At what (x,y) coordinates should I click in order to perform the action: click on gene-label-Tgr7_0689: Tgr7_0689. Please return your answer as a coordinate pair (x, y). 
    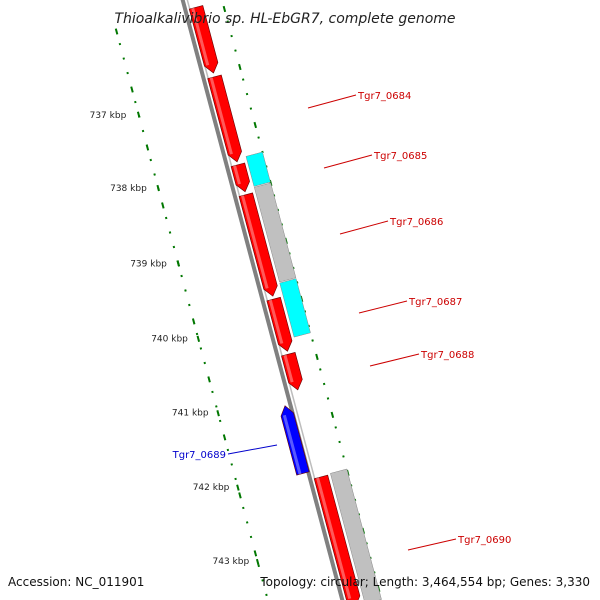
    Looking at the image, I should click on (199, 455).